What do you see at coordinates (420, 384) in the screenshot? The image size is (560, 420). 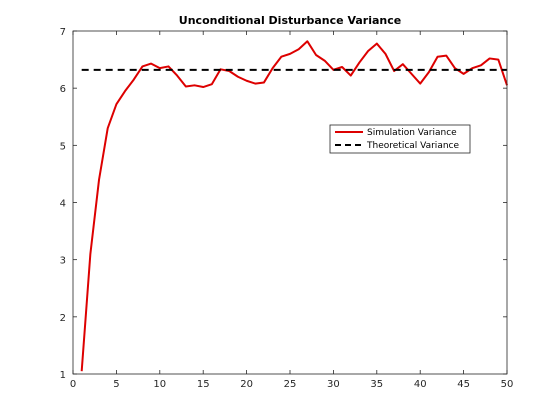 I see `x-tick-label: 40` at bounding box center [420, 384].